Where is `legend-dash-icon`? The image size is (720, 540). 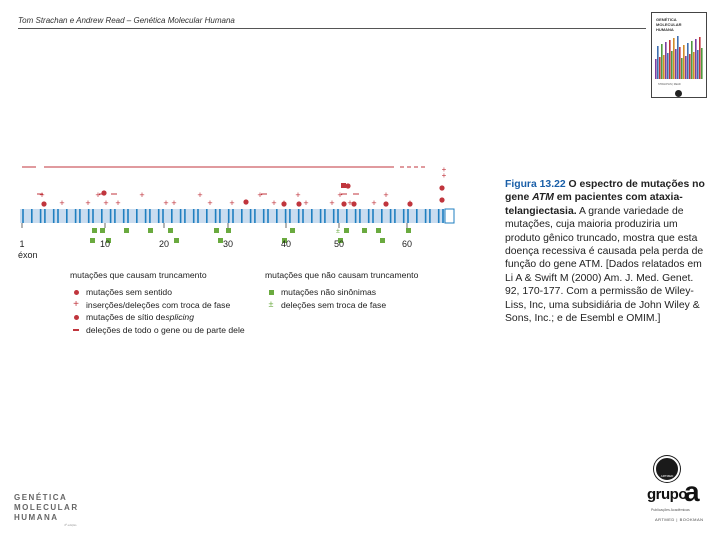 legend-dash-icon is located at coordinates (76, 330).